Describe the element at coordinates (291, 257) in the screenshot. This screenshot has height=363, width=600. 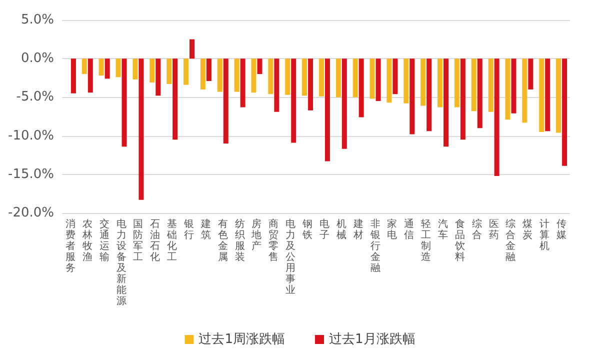
I see `x-tick-label: 电力及公用事业` at that location.